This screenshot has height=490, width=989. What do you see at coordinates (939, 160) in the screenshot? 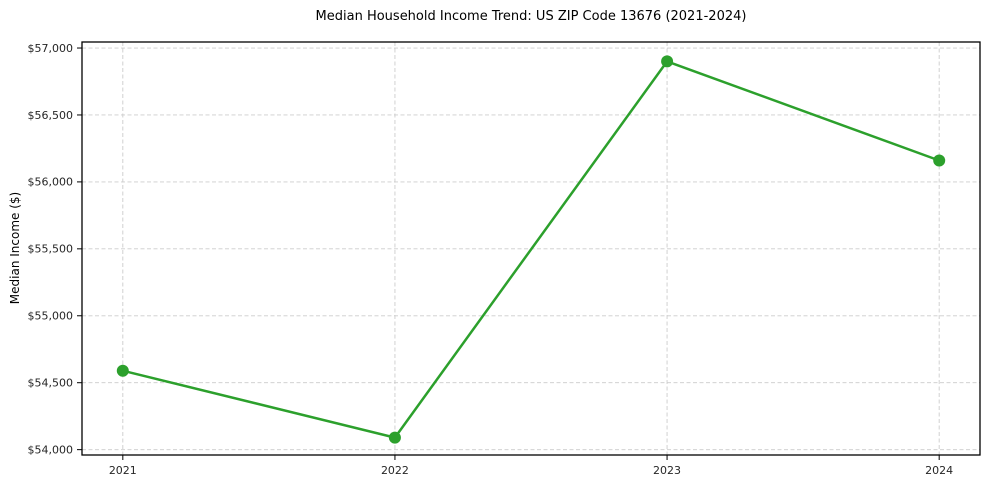
I see `data-point-2024` at bounding box center [939, 160].